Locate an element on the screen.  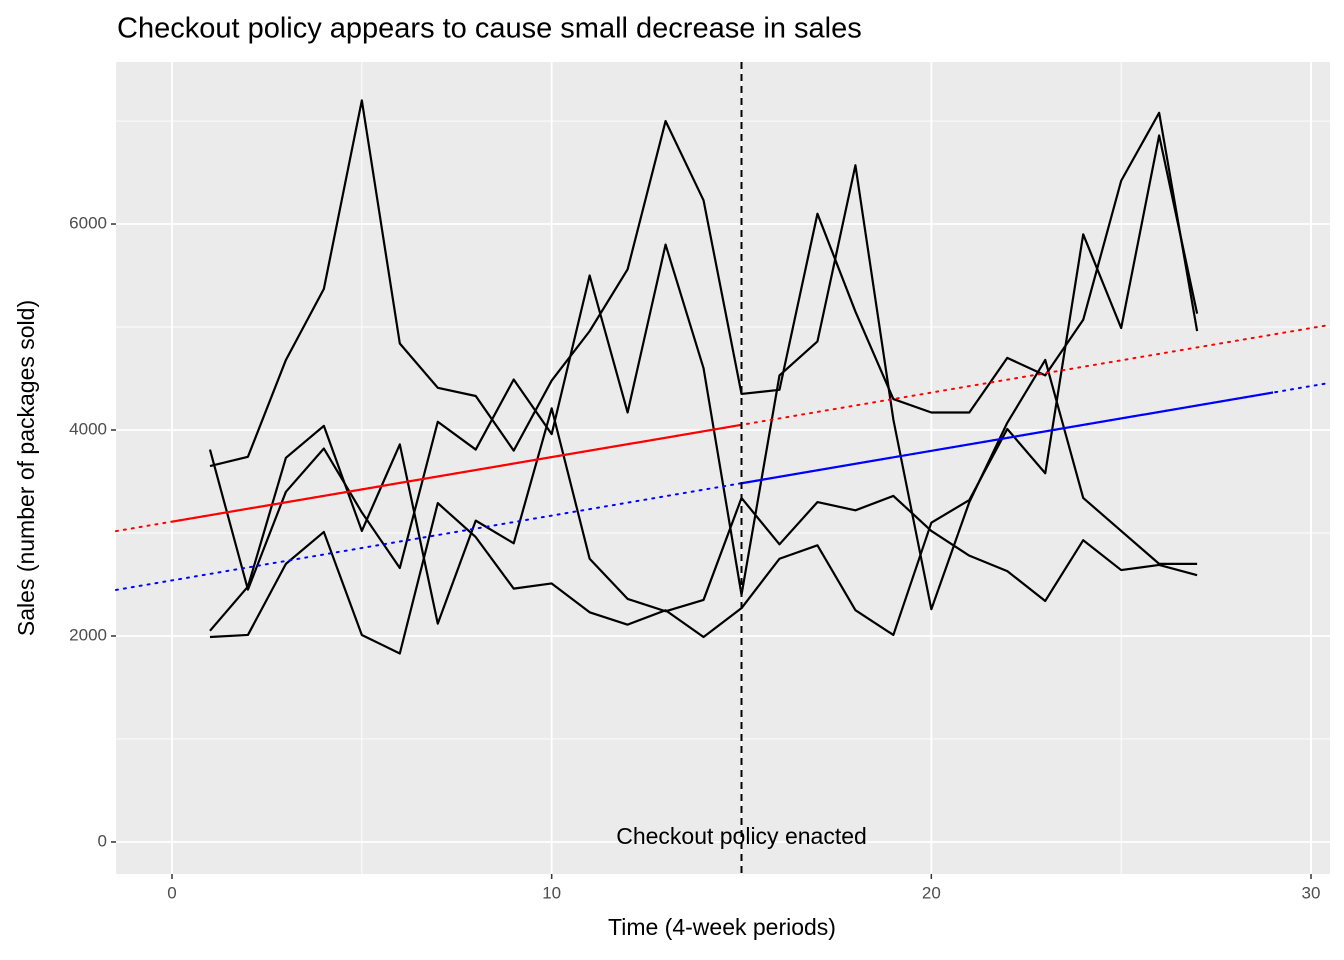
x-tick-label: 30 is located at coordinates (1311, 892).